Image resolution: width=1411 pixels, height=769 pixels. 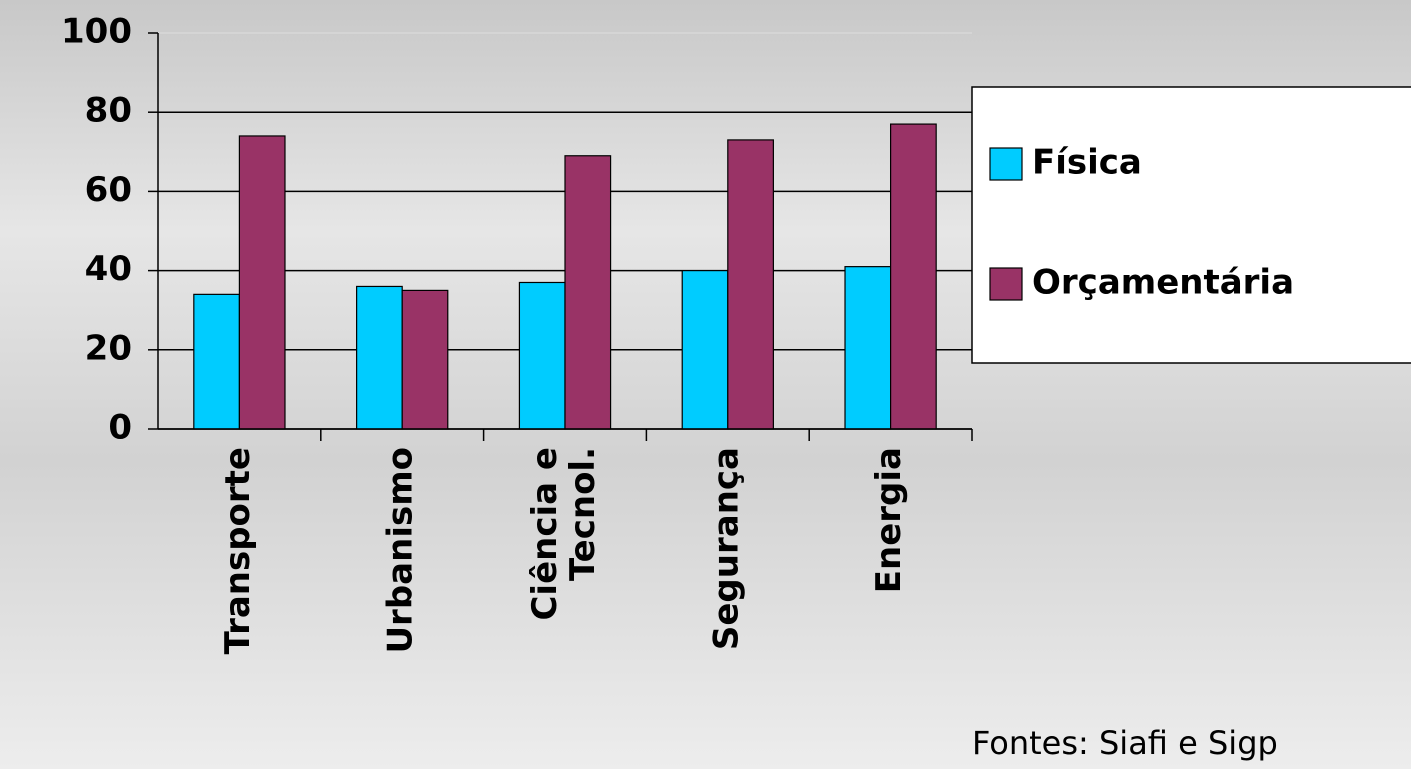 I want to click on y-tick-label: 40, so click(x=108, y=269).